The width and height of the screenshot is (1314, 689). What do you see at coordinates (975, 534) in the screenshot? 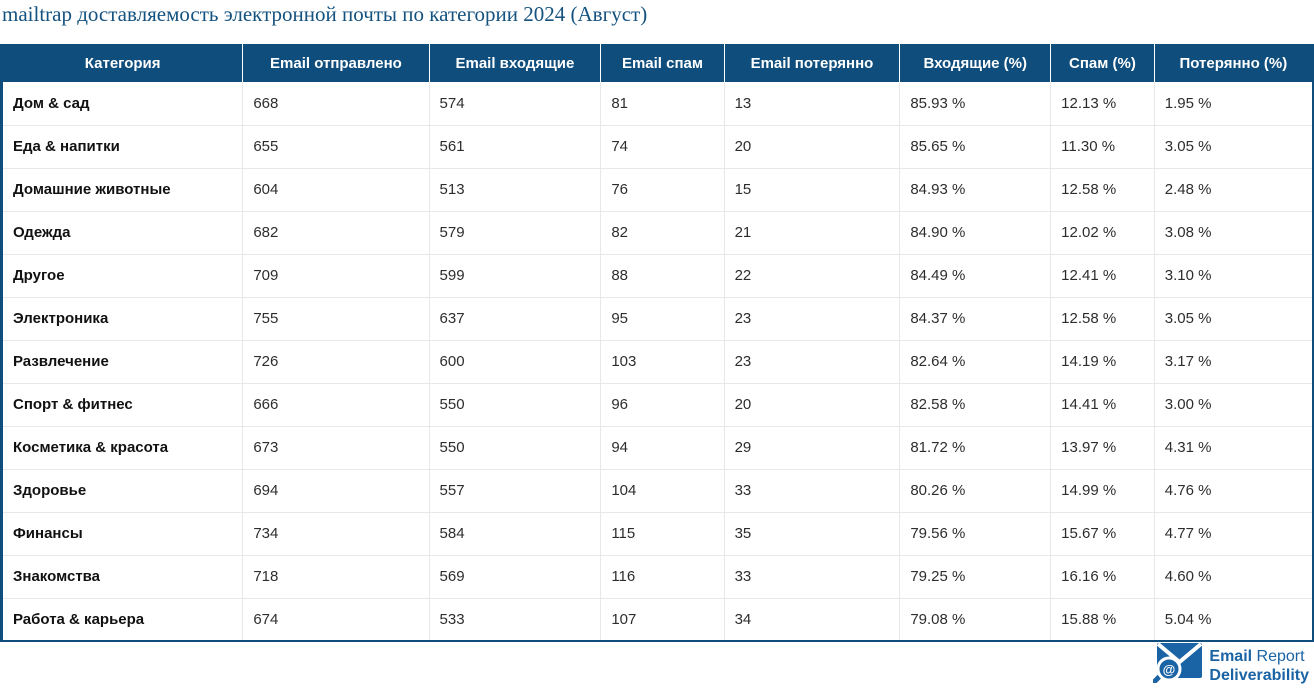
I see `value-cell: 79.56 %` at bounding box center [975, 534].